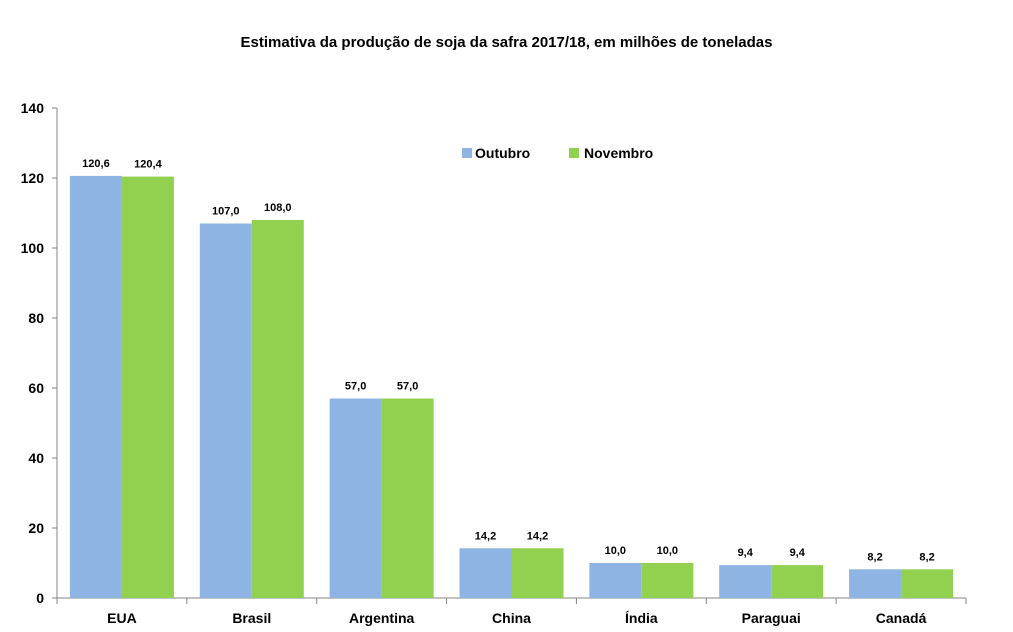 The width and height of the screenshot is (1013, 632). I want to click on x-tick-label: EUA, so click(122, 618).